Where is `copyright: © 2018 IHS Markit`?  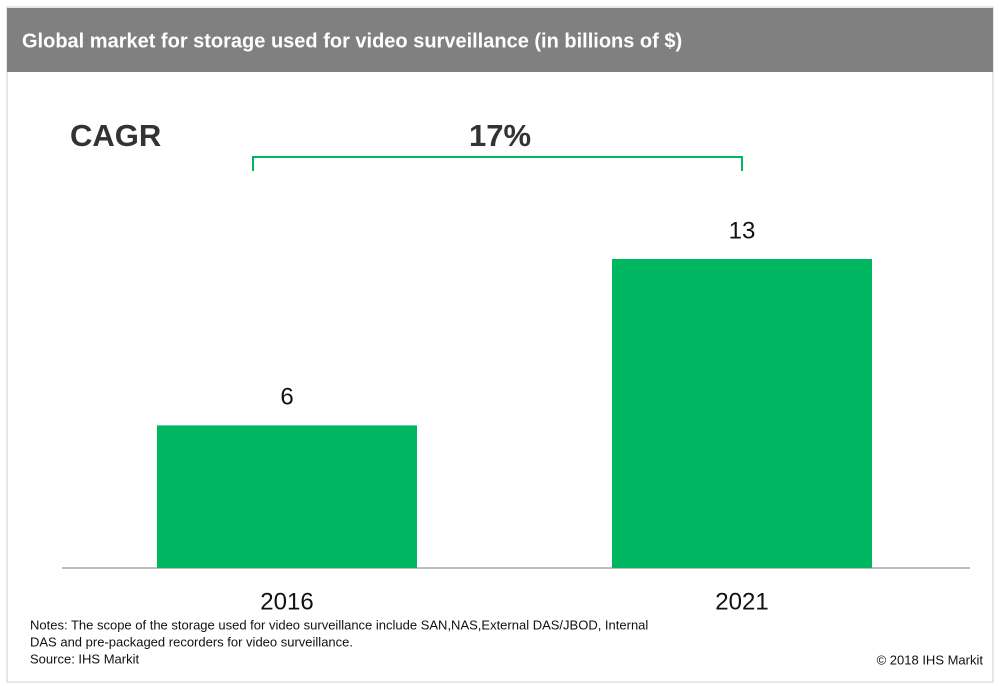
copyright: © 2018 IHS Markit is located at coordinates (930, 659).